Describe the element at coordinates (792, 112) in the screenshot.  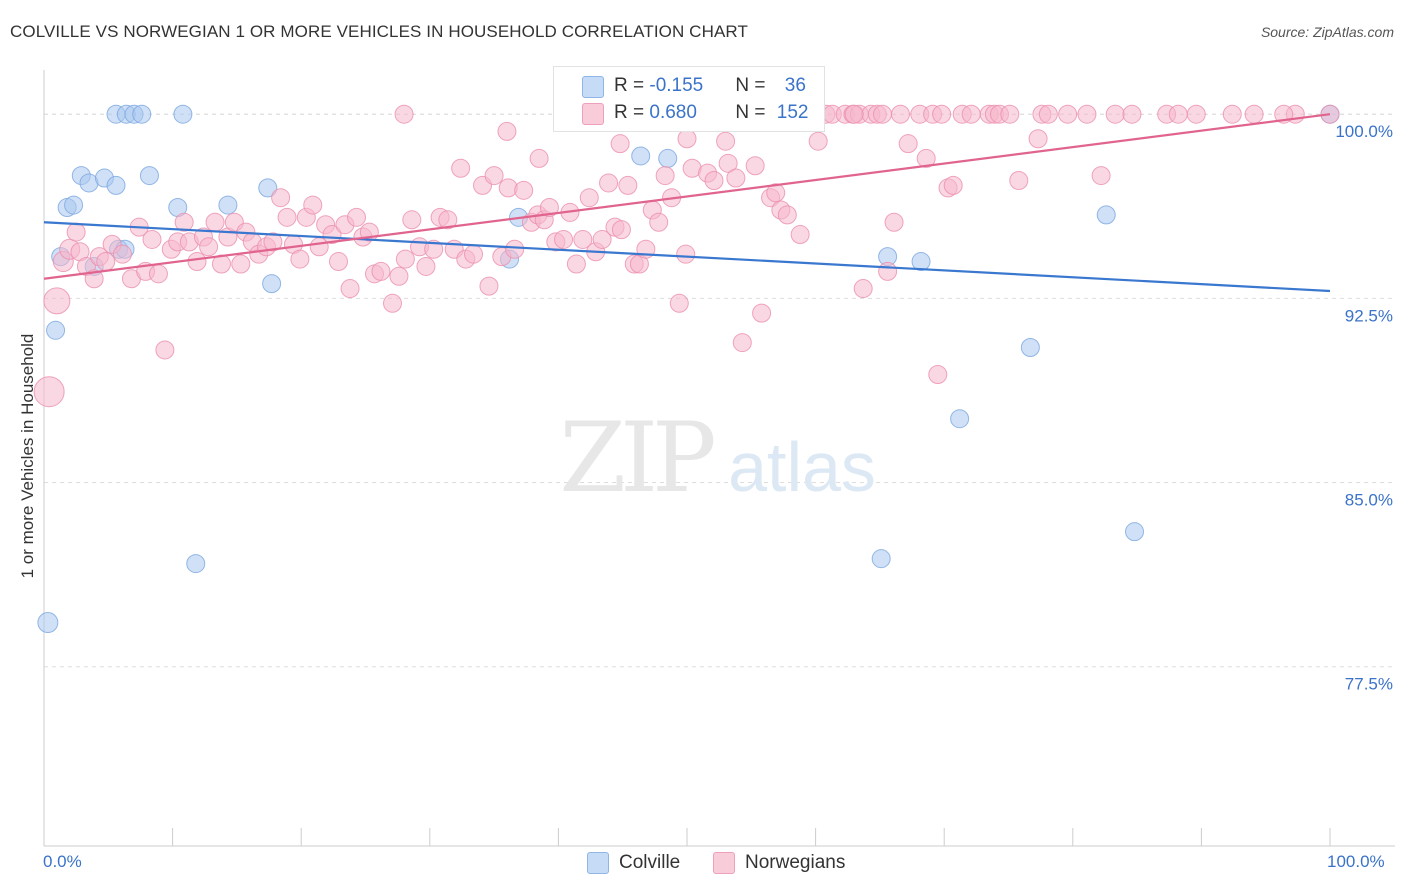
I see `legend-n-value: 152` at that location.